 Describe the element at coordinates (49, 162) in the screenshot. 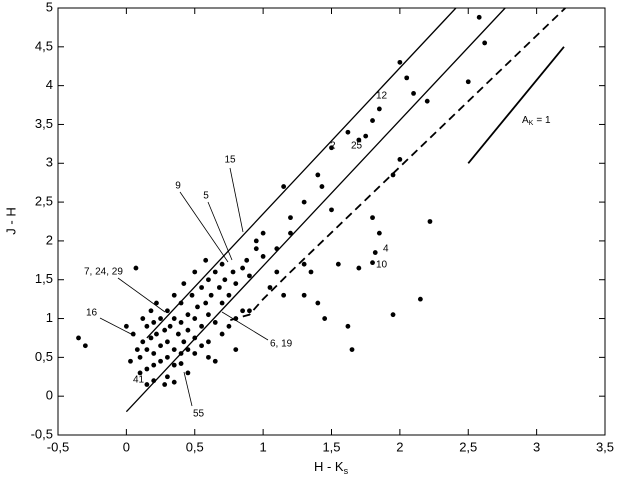

I see `y-tick-label: 3` at that location.